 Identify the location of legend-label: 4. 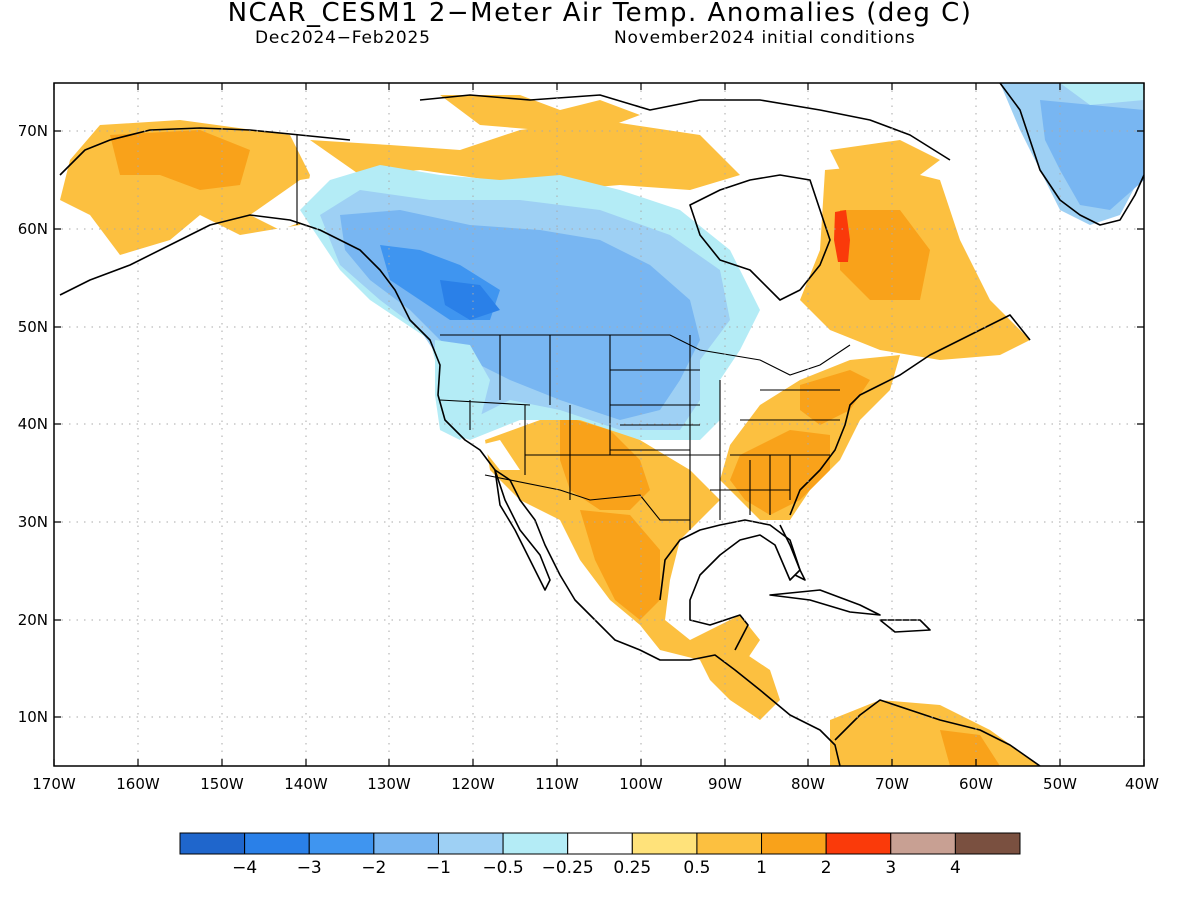
(955, 868).